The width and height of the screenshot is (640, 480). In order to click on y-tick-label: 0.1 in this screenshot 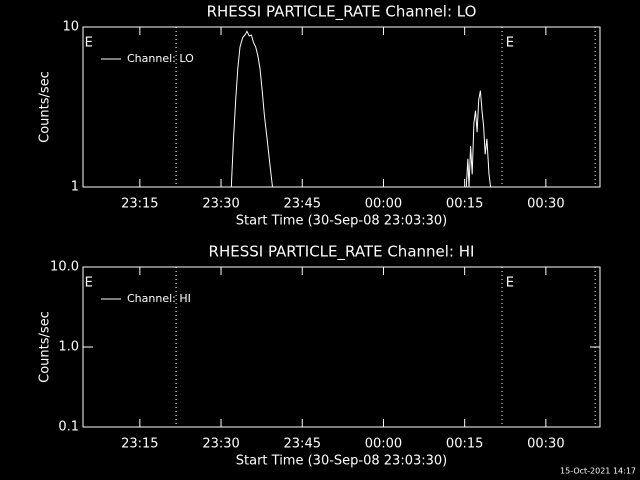, I will do `click(68, 427)`.